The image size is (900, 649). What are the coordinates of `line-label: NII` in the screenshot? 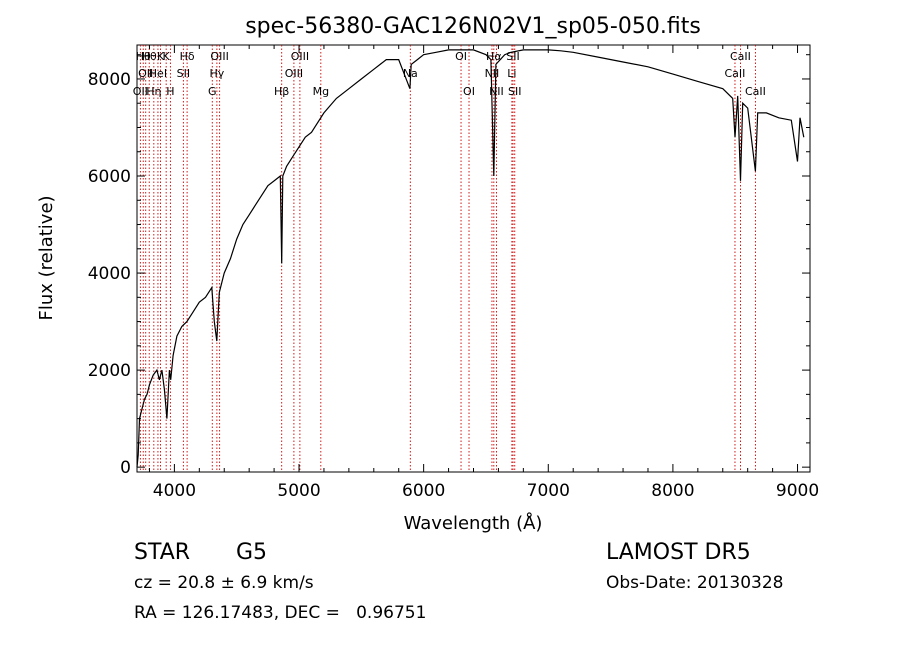 It's located at (496, 91).